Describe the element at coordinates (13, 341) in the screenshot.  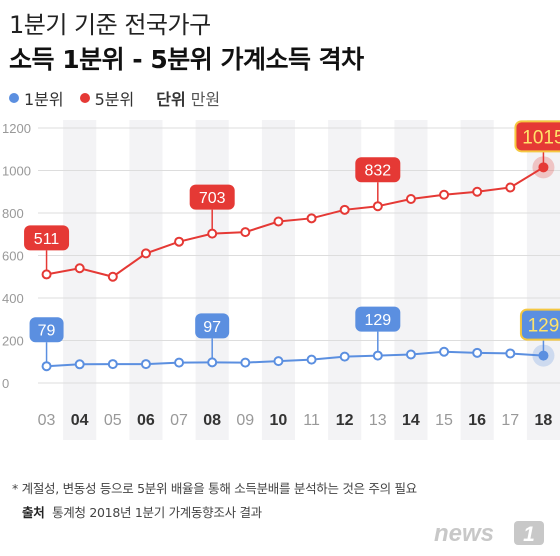
I see `y-tick-label-200: 200` at that location.